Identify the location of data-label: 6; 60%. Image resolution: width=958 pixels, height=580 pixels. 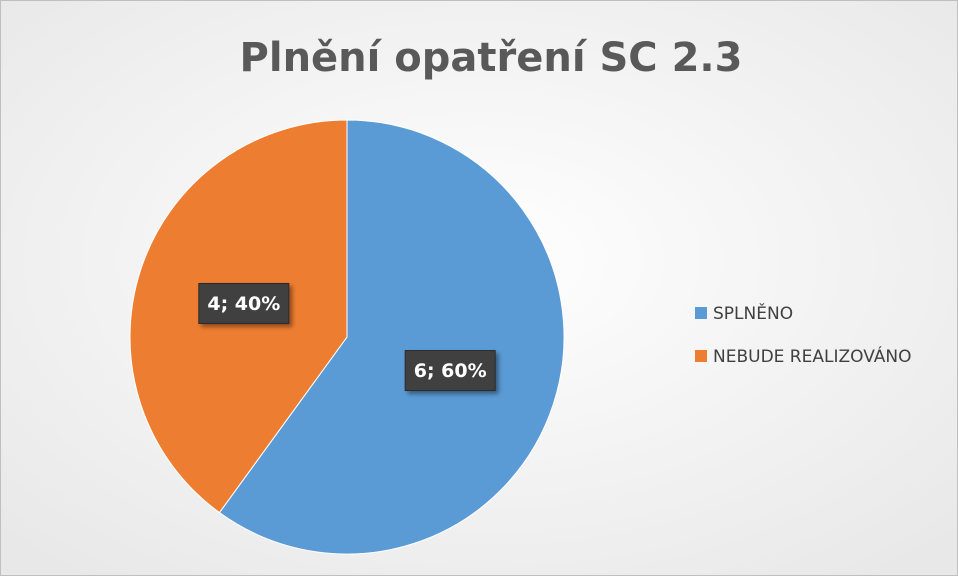
(450, 371).